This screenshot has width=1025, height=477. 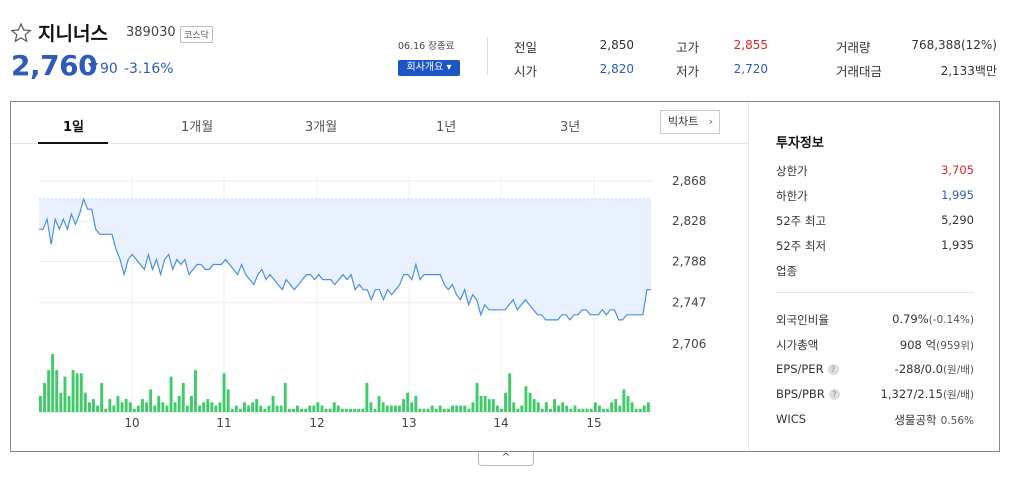 What do you see at coordinates (801, 246) in the screenshot?
I see `info-label: 52주 최저` at bounding box center [801, 246].